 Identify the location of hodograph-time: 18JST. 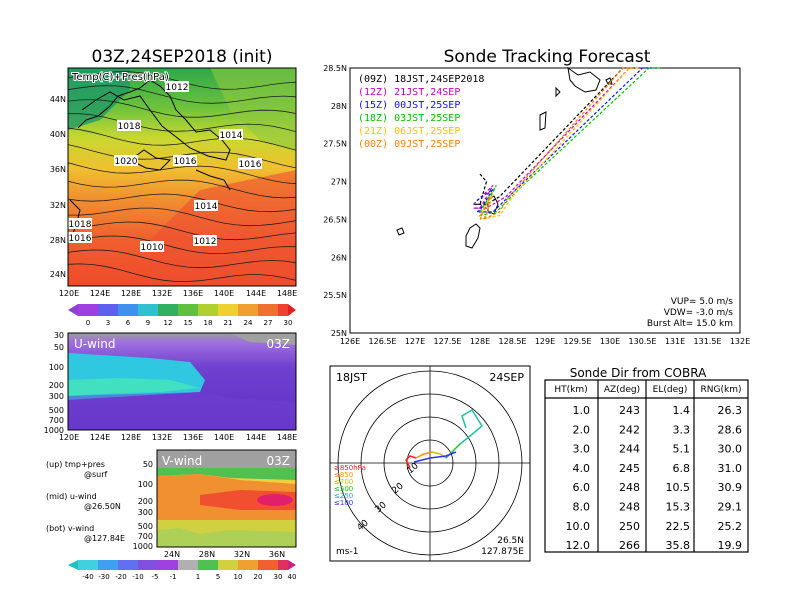
(351, 377).